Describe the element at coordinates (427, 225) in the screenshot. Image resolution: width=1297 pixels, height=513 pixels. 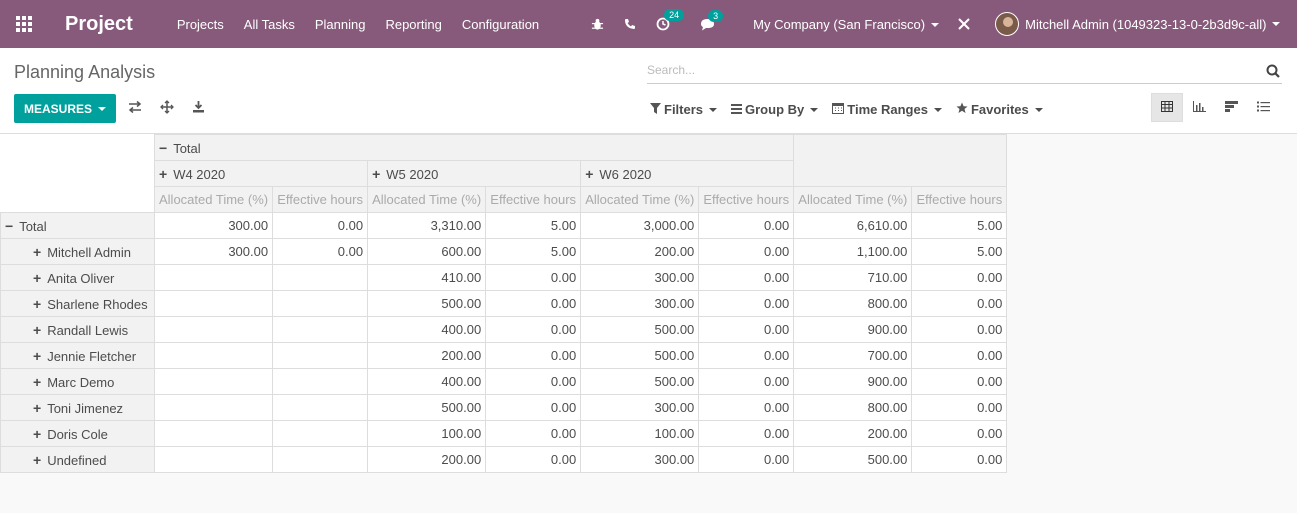
I see `pivot-cell: 3,310.00` at that location.